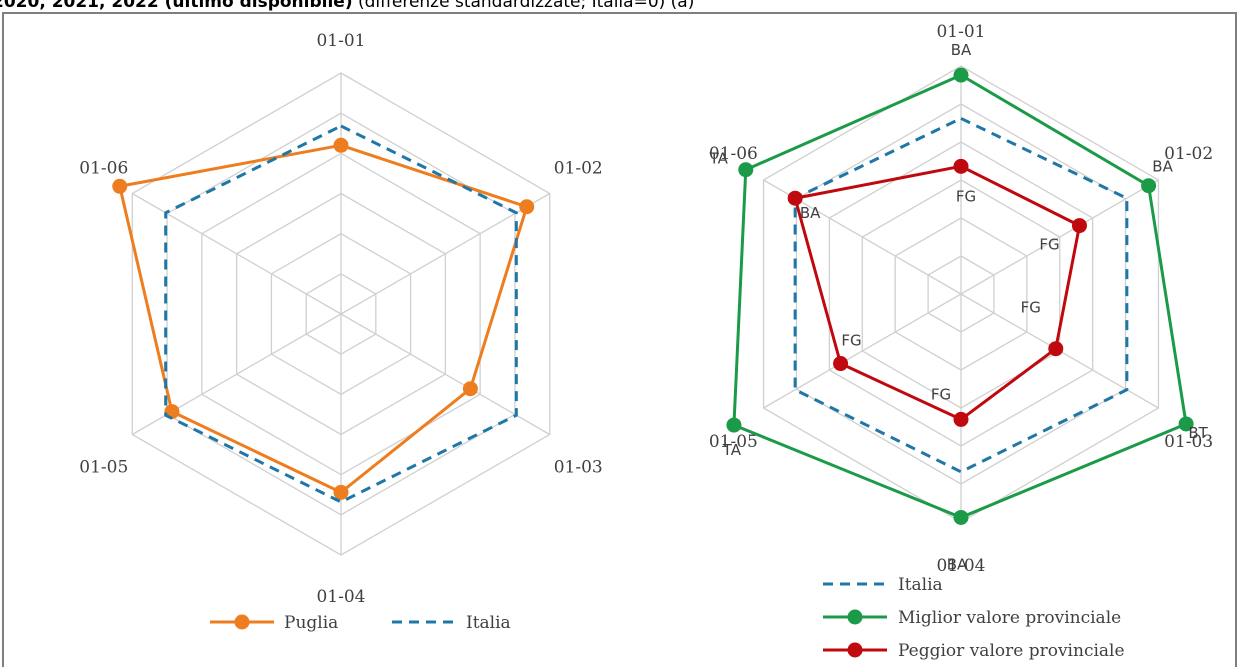  I want to click on legend-label: Puglia, so click(311, 623).